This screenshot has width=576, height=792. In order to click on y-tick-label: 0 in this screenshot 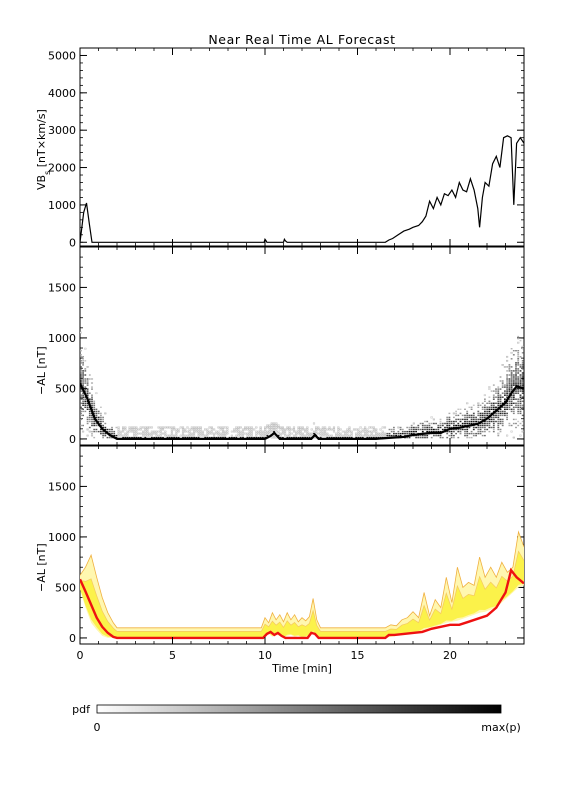, I will do `click(72, 638)`.